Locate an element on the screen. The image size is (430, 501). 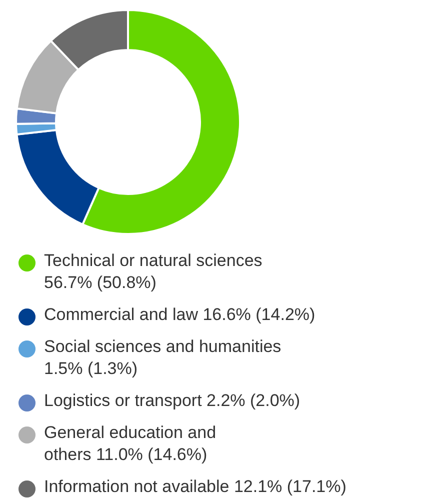
legend-label: Commercial and law 16.6% (14.2%) is located at coordinates (180, 314).